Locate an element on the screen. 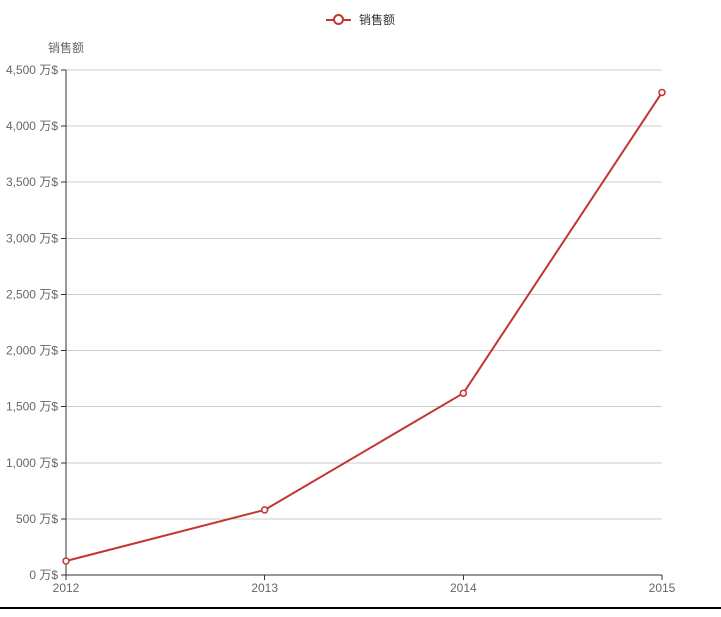 Image resolution: width=721 pixels, height=617 pixels. y-tick-label: 4,000 万$ is located at coordinates (32, 126).